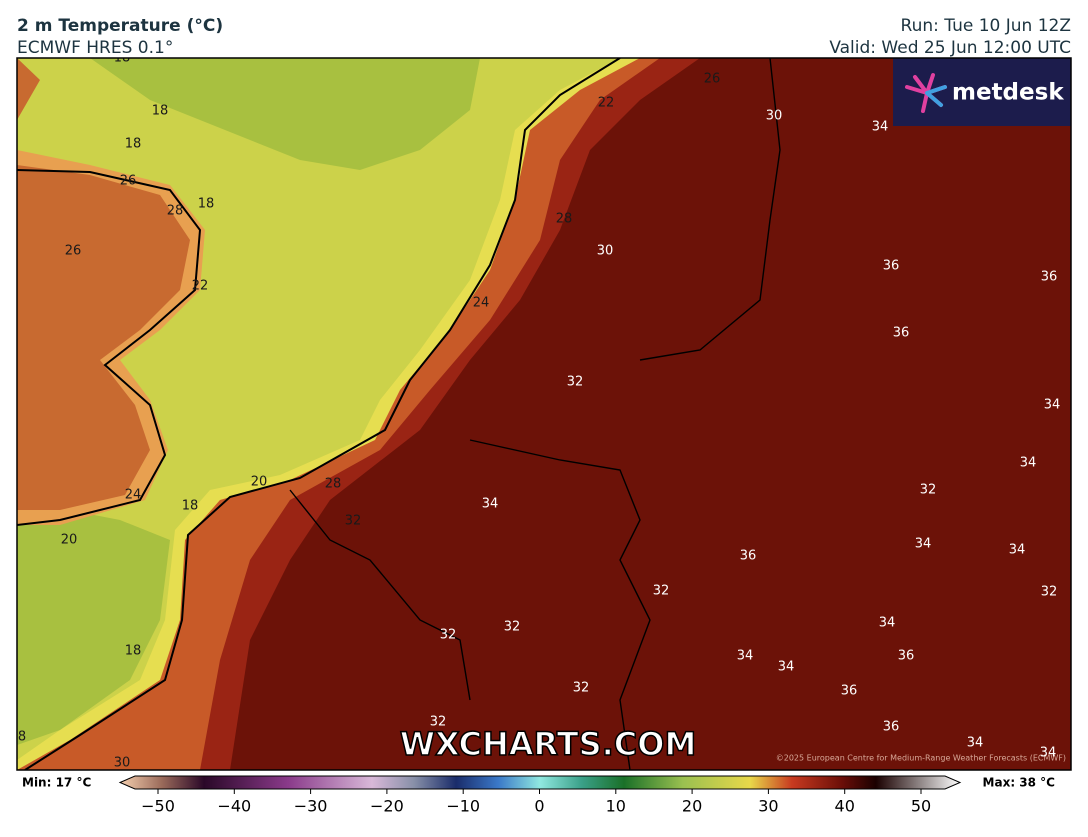 The width and height of the screenshot is (1088, 837). What do you see at coordinates (768, 806) in the screenshot?
I see `colorbar-tick-label: 30` at bounding box center [768, 806].